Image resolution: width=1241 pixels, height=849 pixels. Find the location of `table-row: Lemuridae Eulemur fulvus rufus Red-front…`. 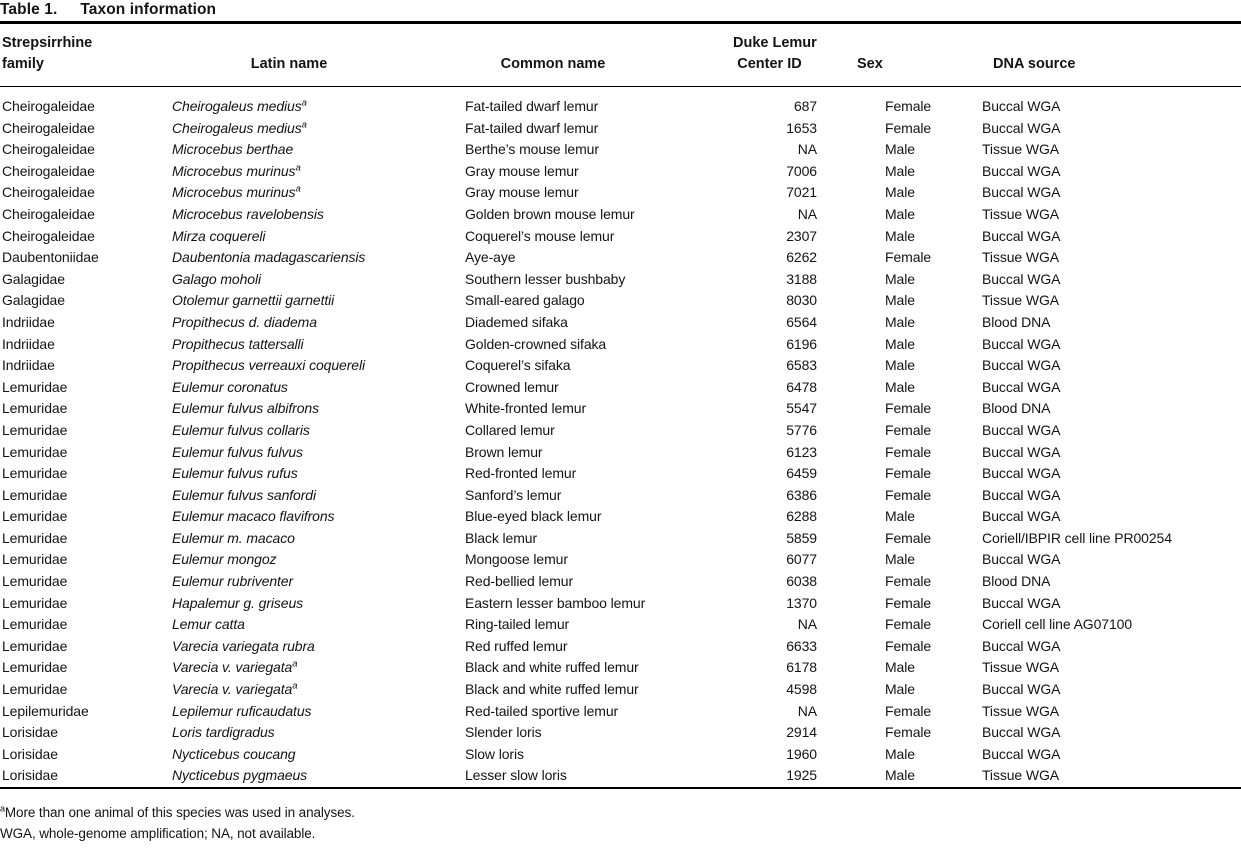

table-row: Lemuridae Eulemur fulvus rufus Red-front… is located at coordinates (620, 474).